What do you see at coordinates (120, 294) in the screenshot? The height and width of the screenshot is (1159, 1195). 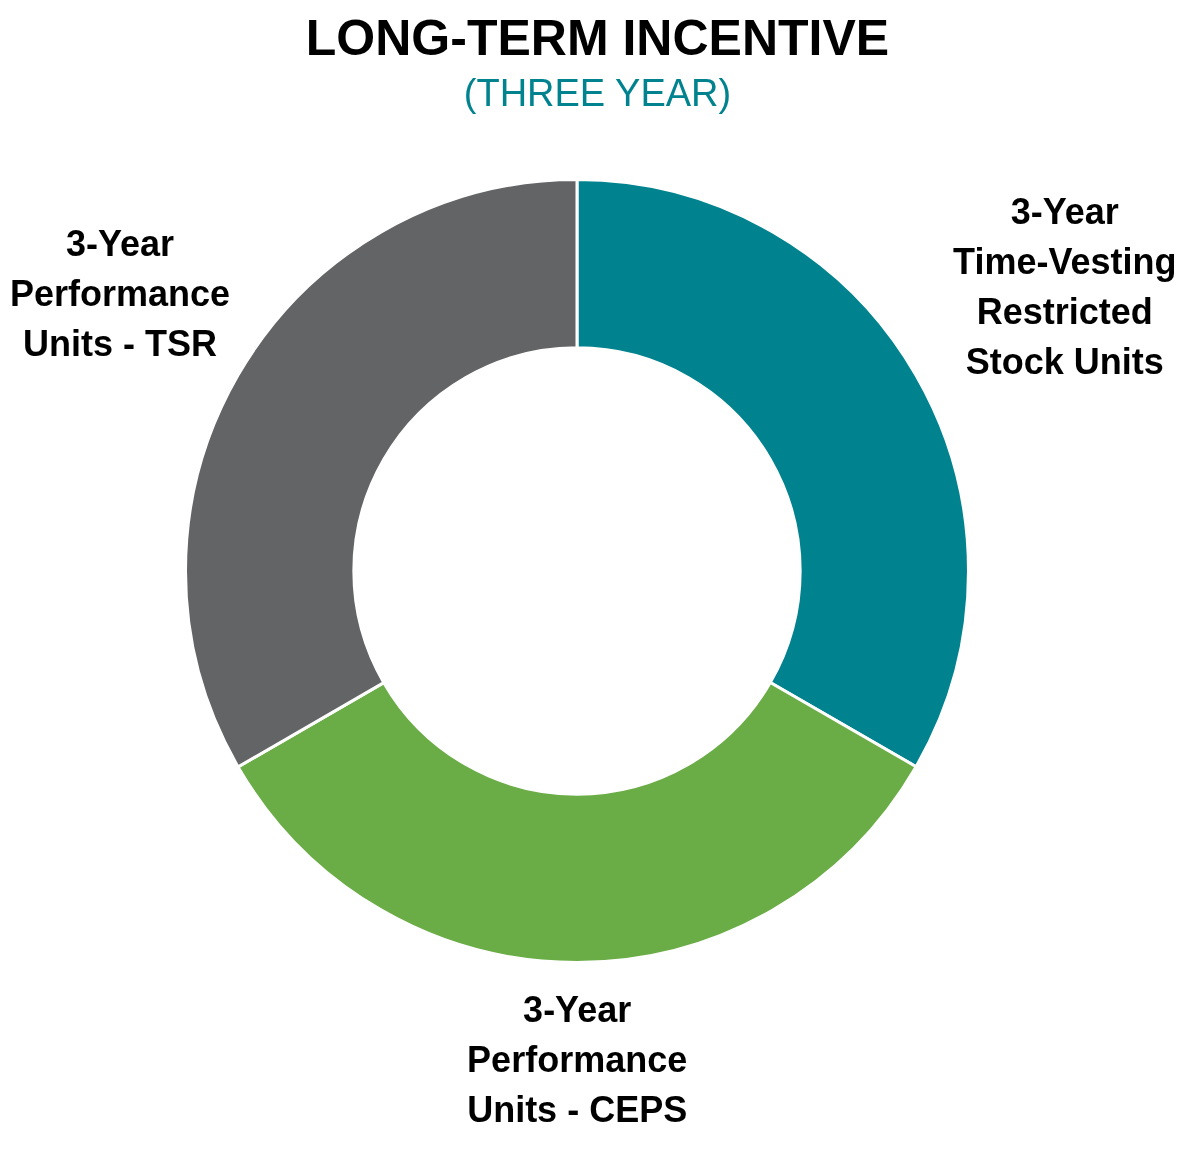 I see `slice-label: 3-Year Performance Units - TSR` at bounding box center [120, 294].